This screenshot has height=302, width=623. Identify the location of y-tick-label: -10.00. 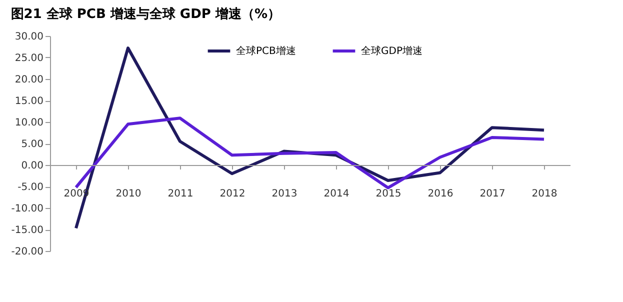
(27, 209).